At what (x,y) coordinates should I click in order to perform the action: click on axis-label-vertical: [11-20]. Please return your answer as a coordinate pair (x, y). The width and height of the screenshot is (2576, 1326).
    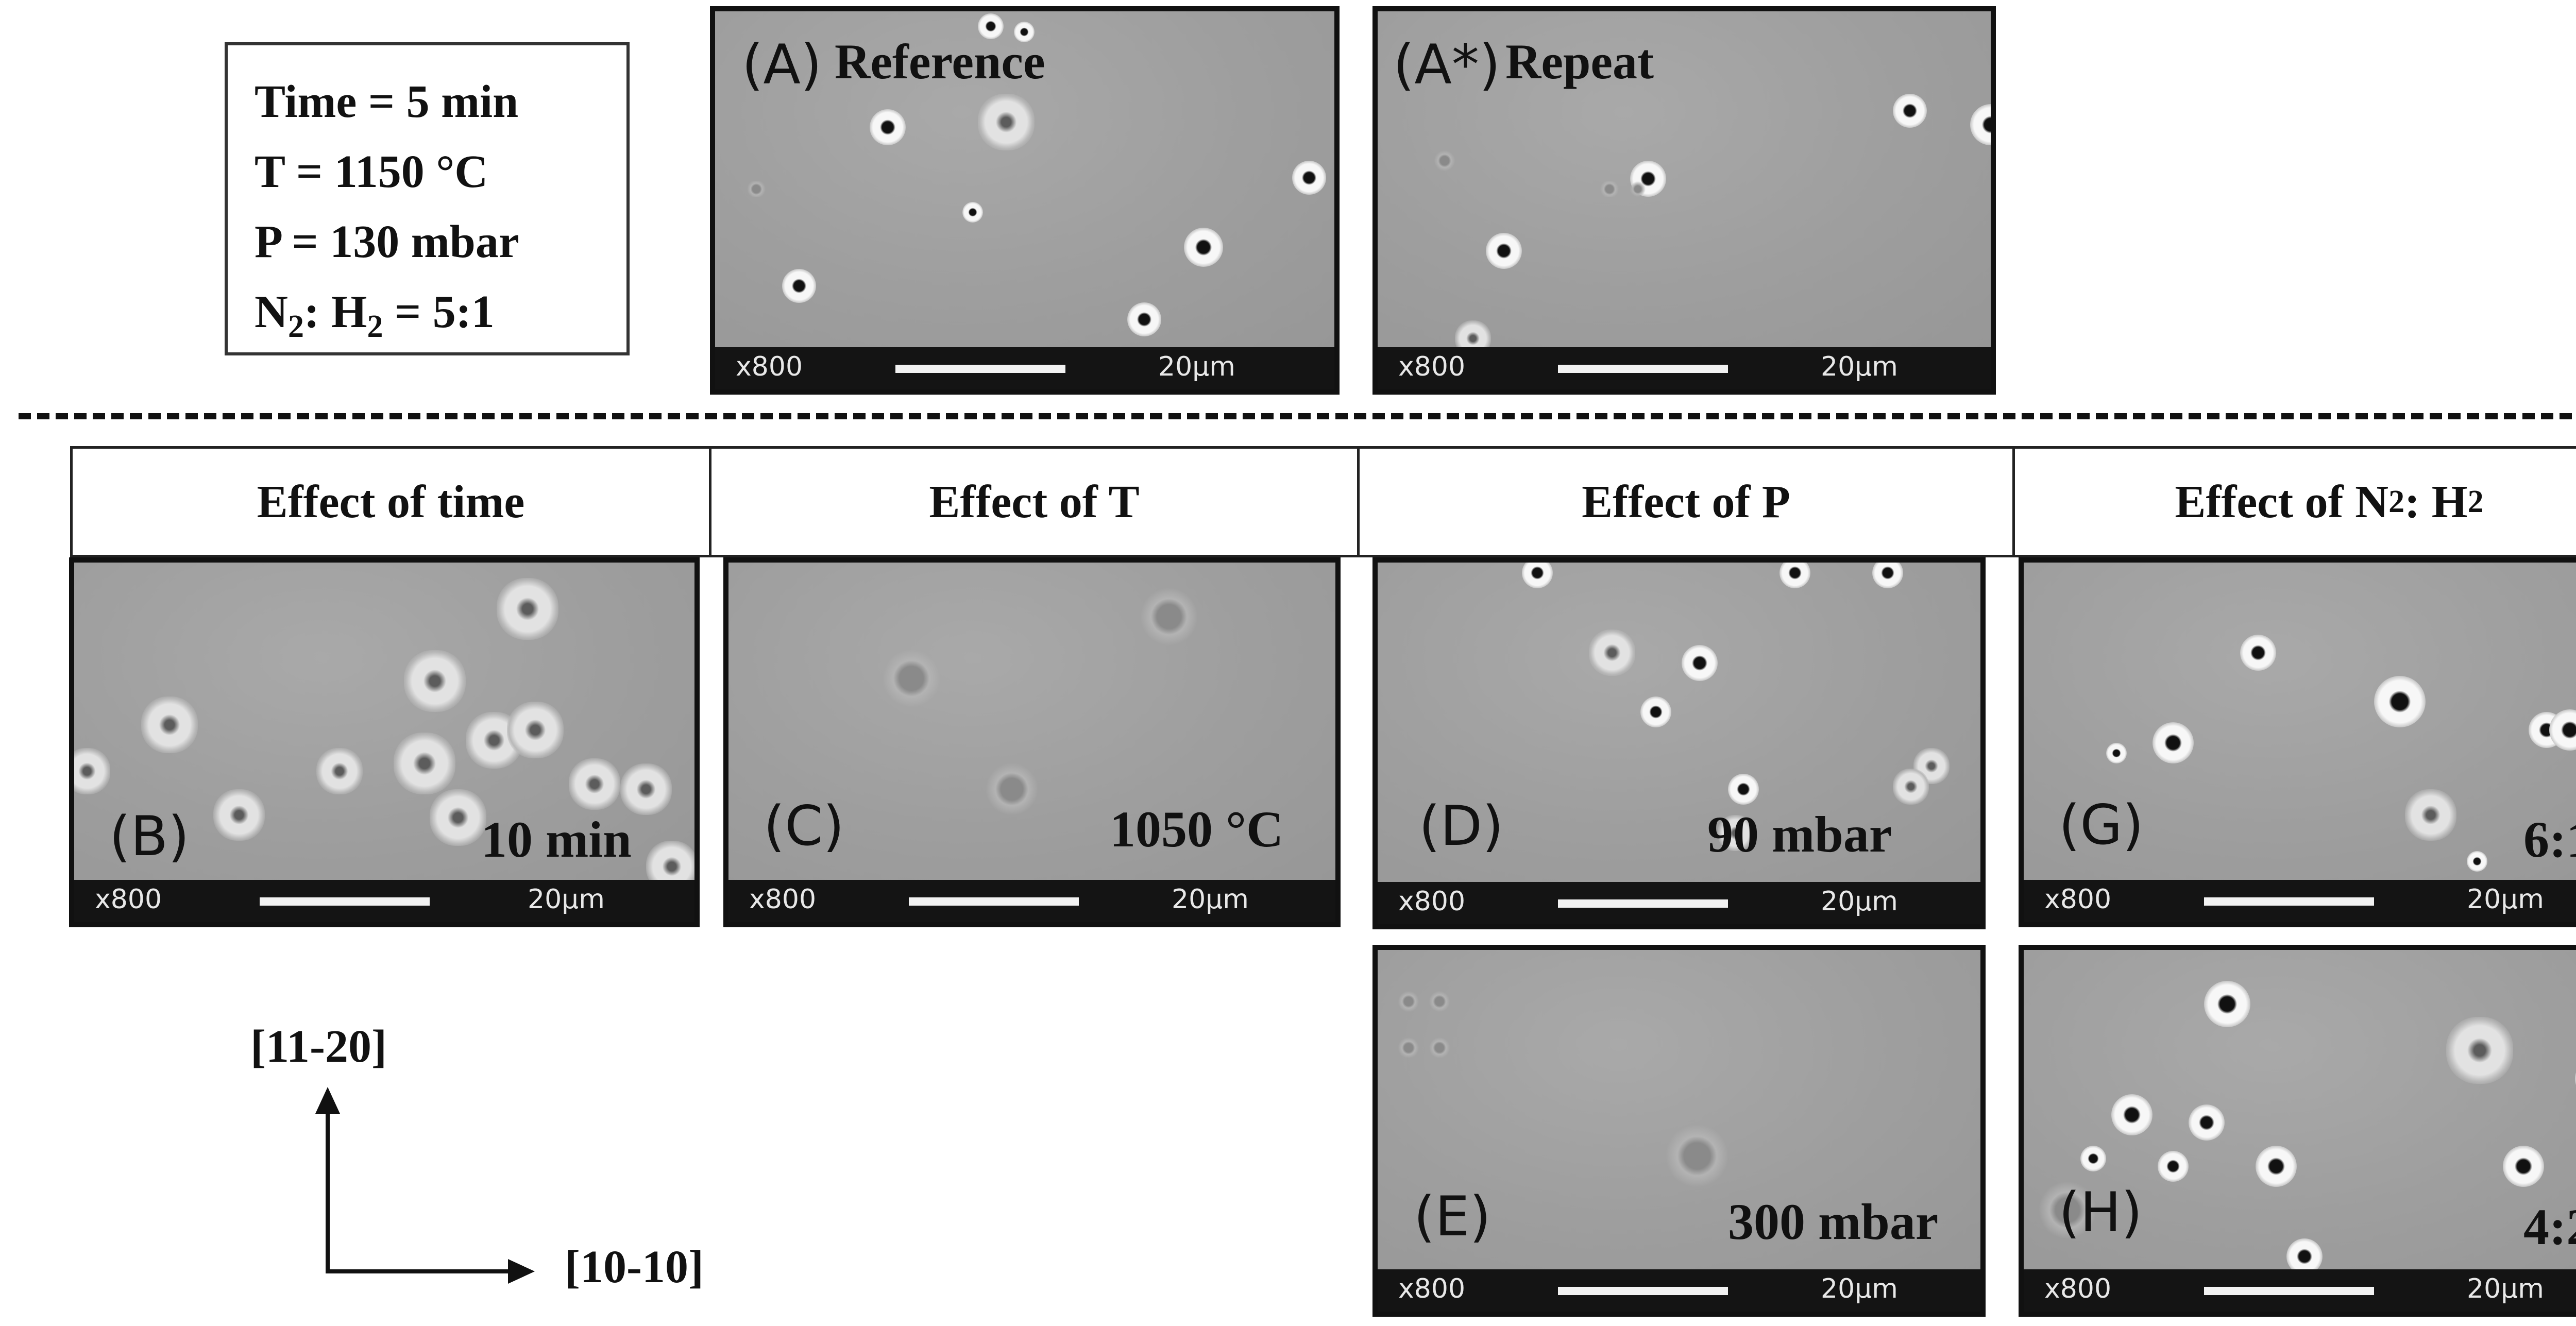
    Looking at the image, I should click on (318, 1046).